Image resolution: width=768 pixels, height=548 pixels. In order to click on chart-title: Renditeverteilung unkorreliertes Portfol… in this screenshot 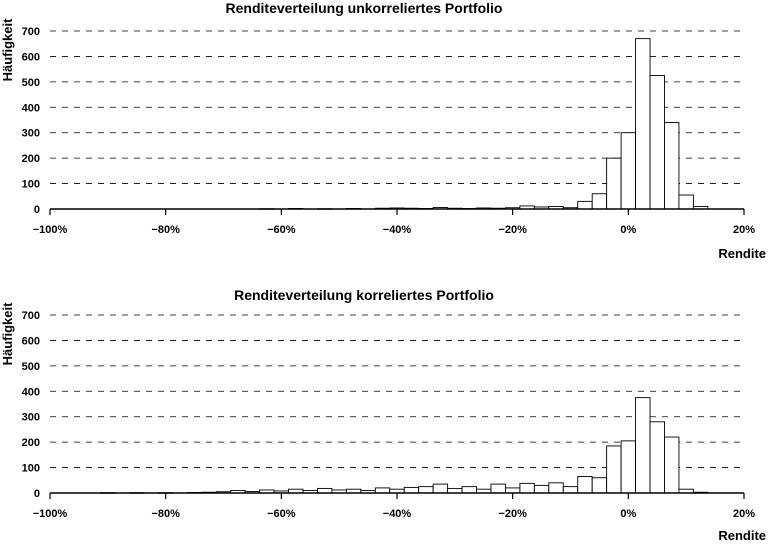, I will do `click(364, 8)`.